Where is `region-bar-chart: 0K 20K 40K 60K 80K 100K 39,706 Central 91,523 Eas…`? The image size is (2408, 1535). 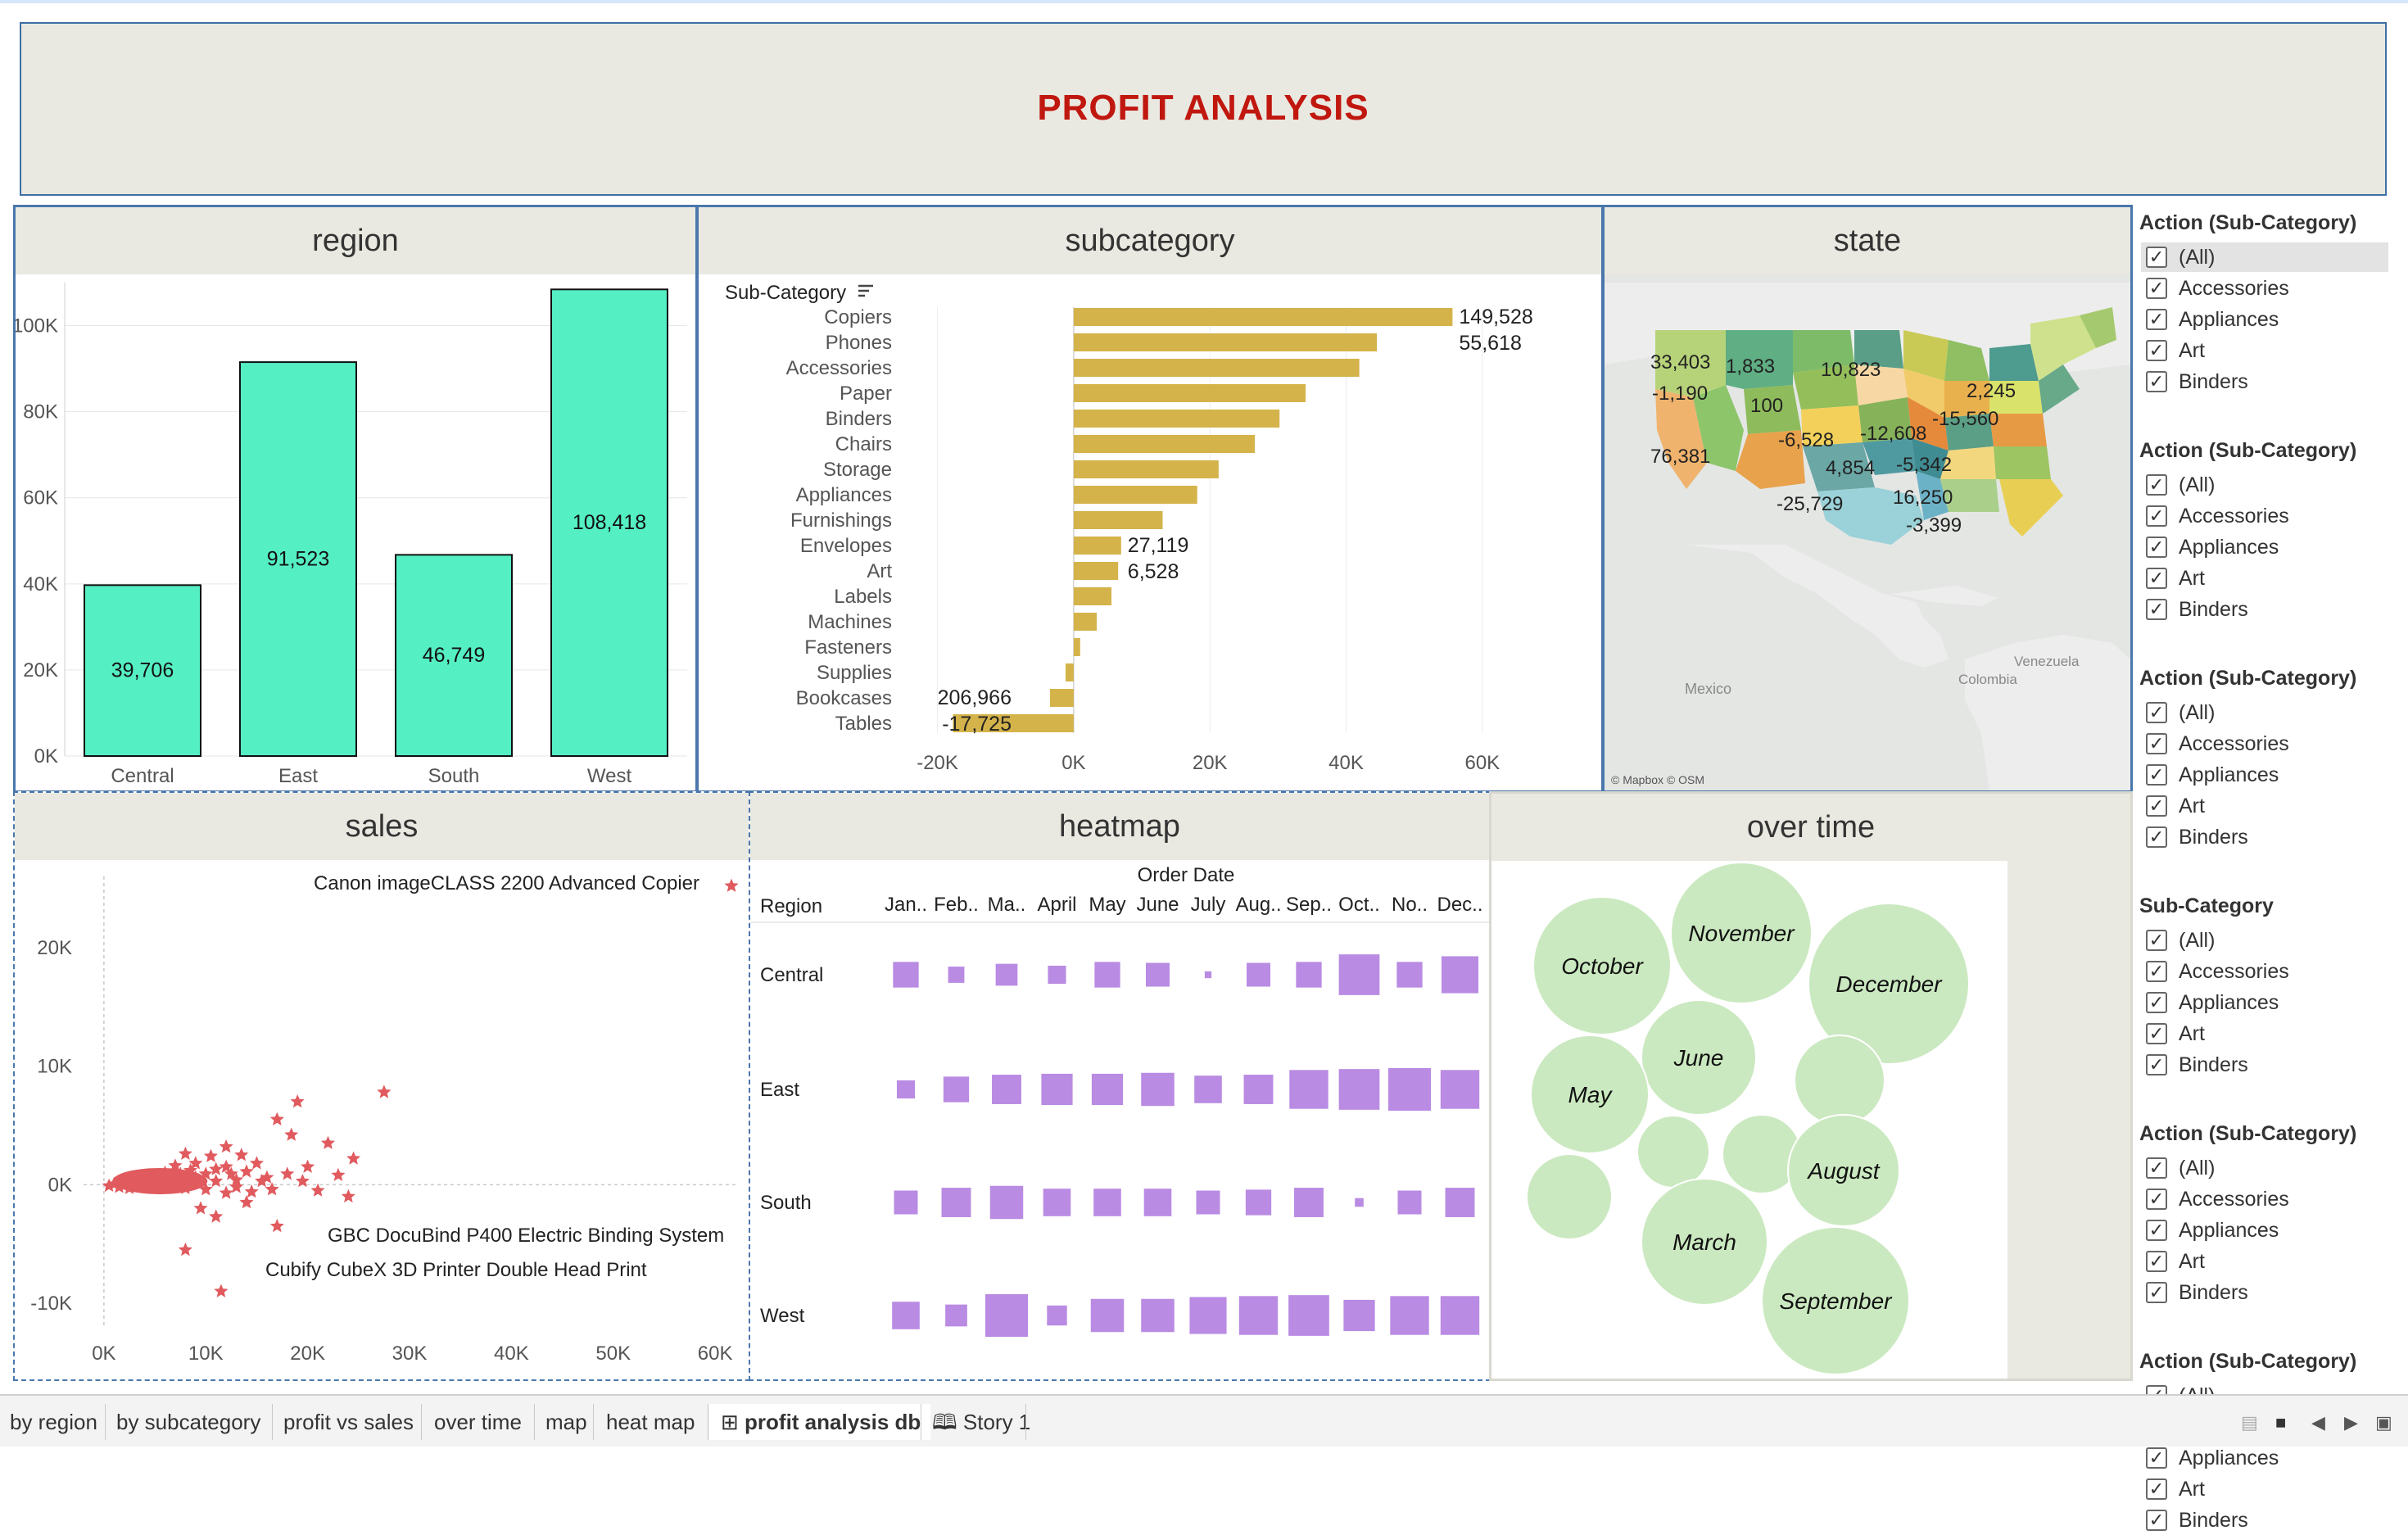 region-bar-chart: 0K 20K 40K 60K 80K 100K 39,706 Central 91,523 Eas… is located at coordinates (355, 532).